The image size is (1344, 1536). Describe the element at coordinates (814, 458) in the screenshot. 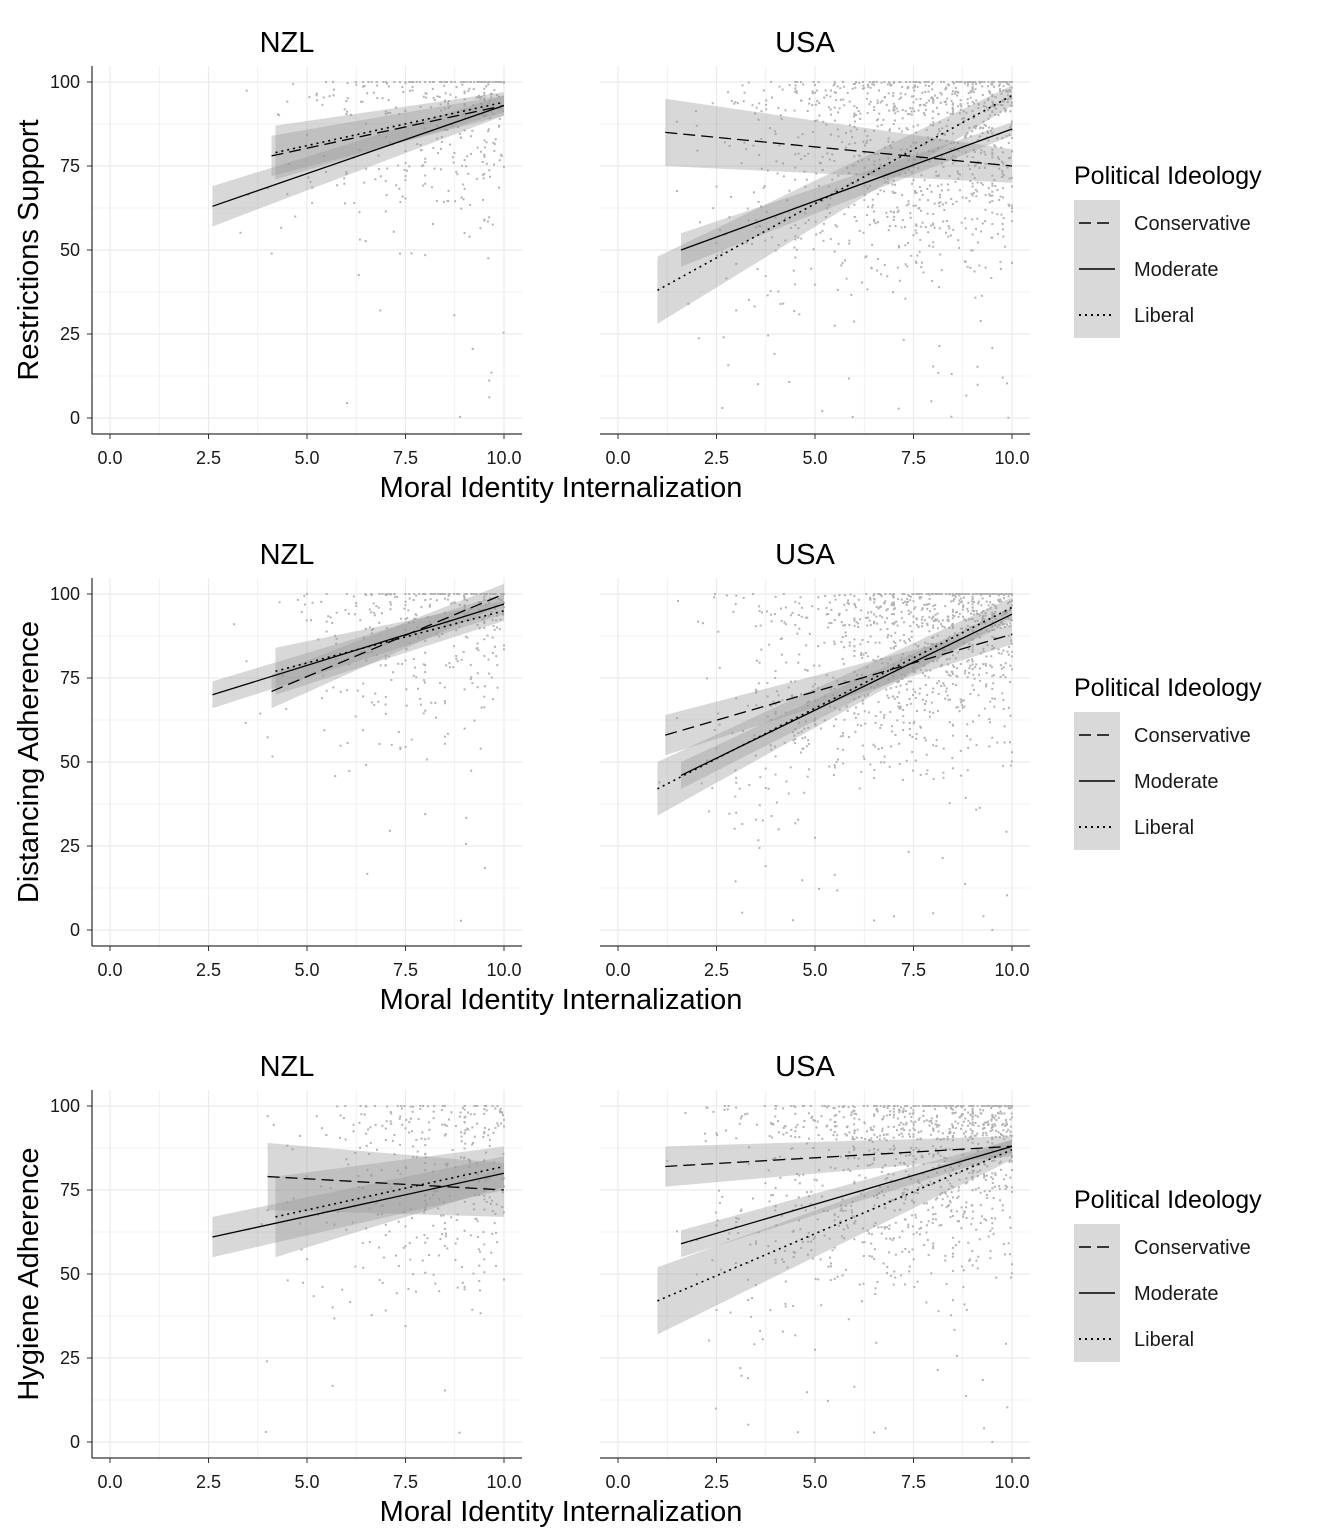

I see `x-tick-label: 5.0` at that location.